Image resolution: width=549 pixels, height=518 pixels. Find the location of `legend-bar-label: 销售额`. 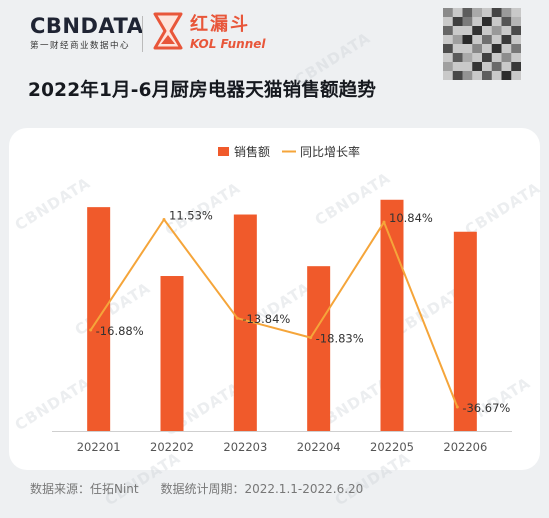

legend-bar-label: 销售额 is located at coordinates (252, 151).